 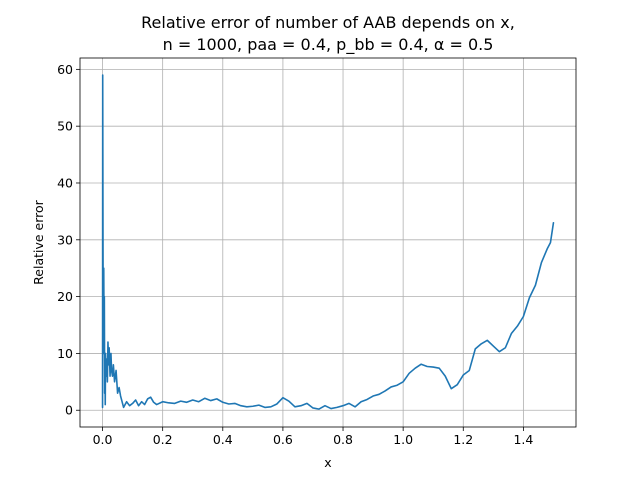 I want to click on y-tick-label: 30, so click(x=65, y=239).